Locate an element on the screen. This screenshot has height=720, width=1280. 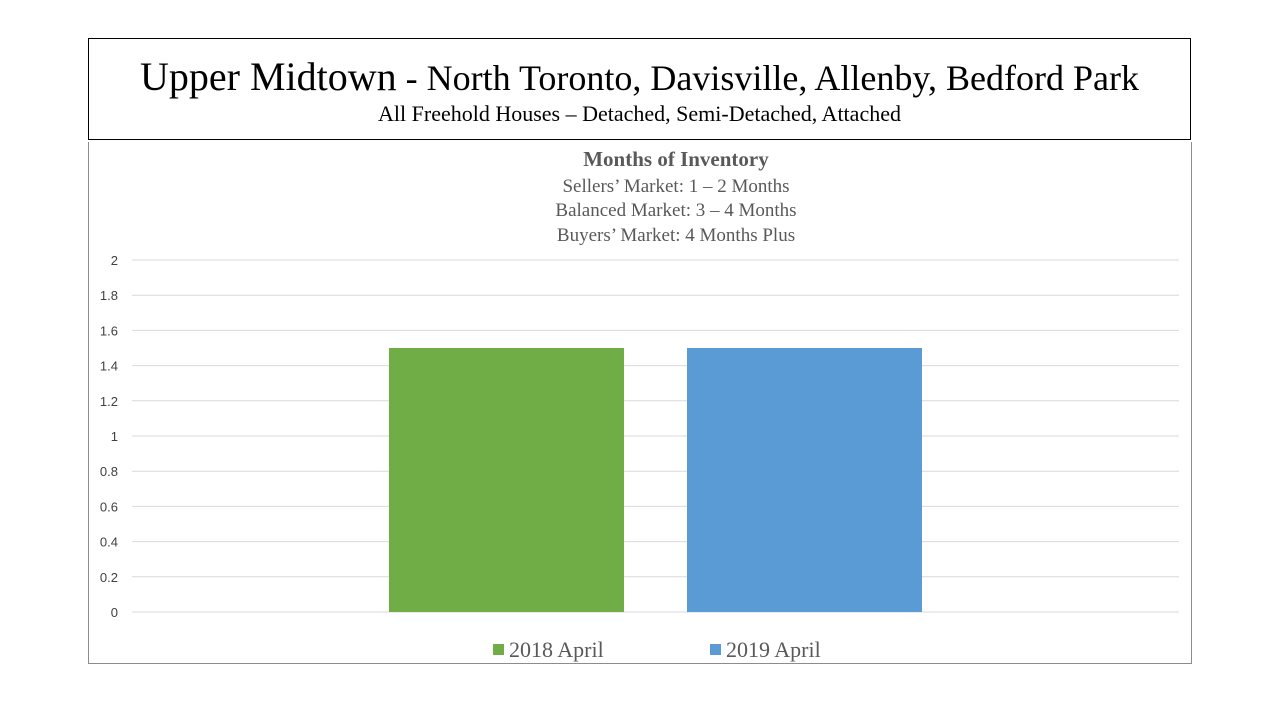
y-tick-label: 1 is located at coordinates (114, 436).